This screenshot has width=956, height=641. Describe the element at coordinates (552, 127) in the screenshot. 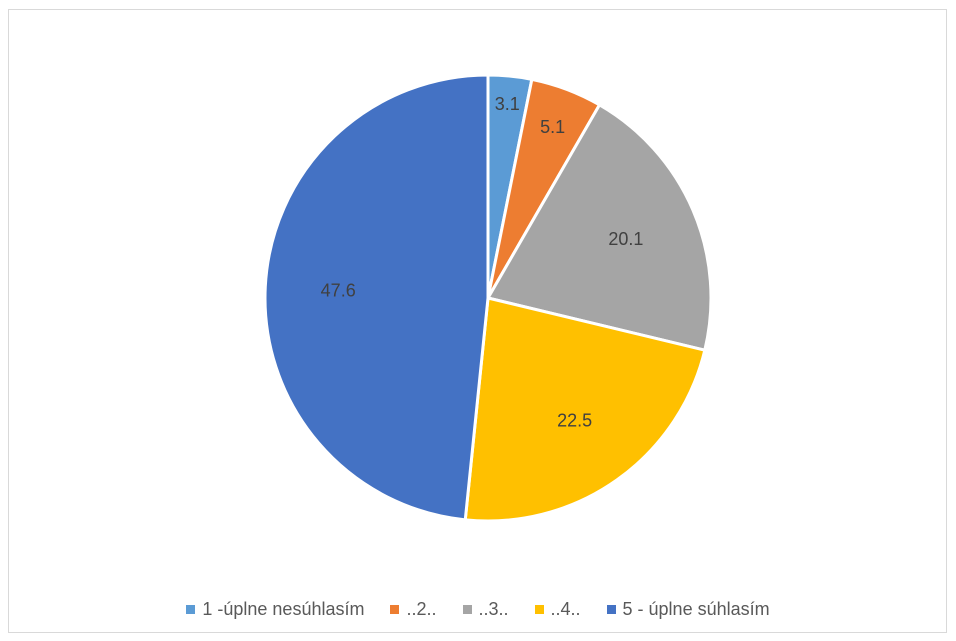

I see `data-label-2: 5.1` at that location.